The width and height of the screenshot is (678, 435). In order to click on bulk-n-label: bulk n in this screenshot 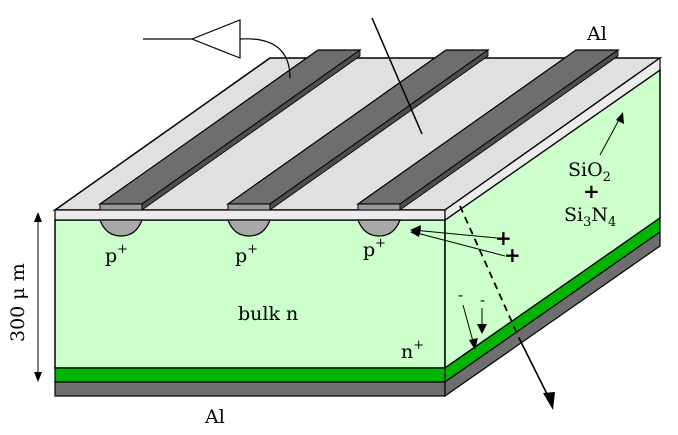, I will do `click(268, 314)`.